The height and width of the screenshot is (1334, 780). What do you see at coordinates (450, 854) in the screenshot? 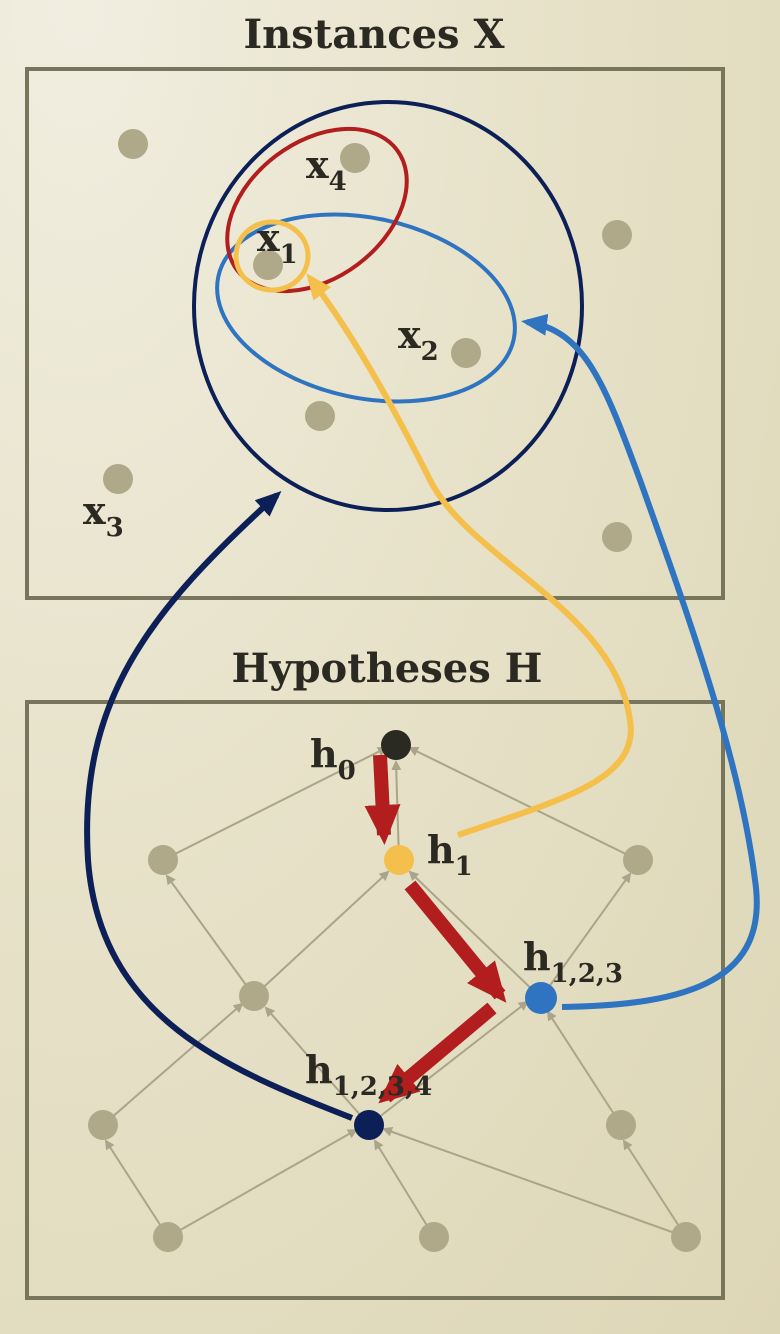
I see `label-h1: h1` at bounding box center [450, 854].